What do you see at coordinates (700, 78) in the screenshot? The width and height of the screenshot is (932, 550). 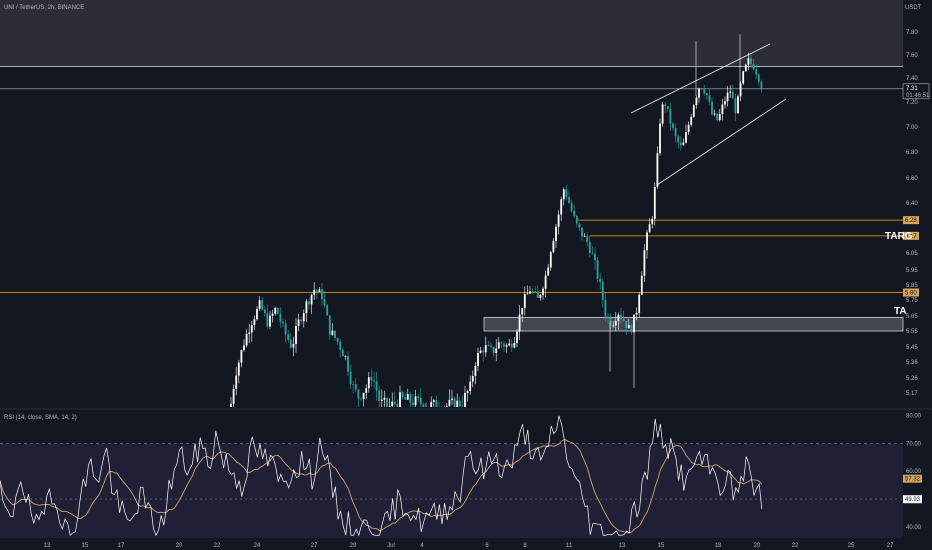 I see `channel-upper-line` at bounding box center [700, 78].